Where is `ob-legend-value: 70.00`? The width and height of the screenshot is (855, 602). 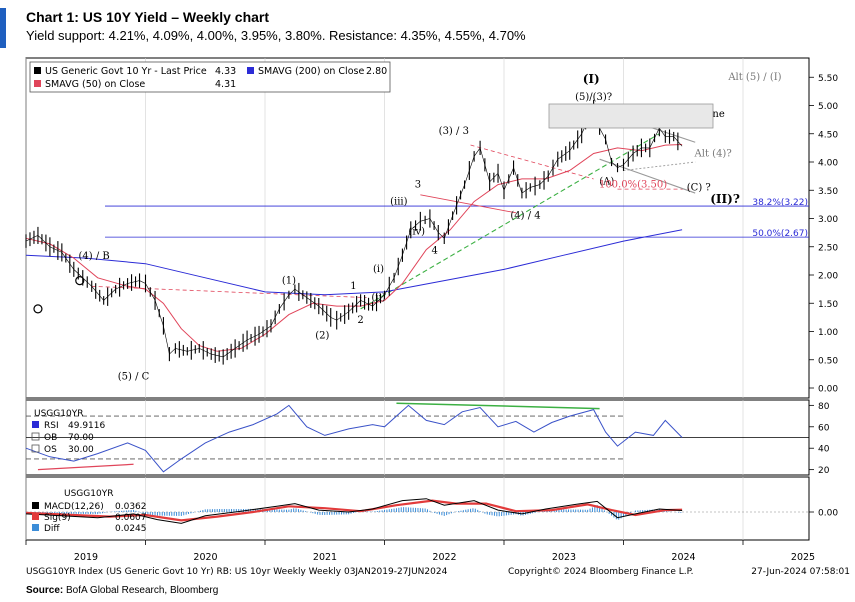 ob-legend-value: 70.00 is located at coordinates (81, 438).